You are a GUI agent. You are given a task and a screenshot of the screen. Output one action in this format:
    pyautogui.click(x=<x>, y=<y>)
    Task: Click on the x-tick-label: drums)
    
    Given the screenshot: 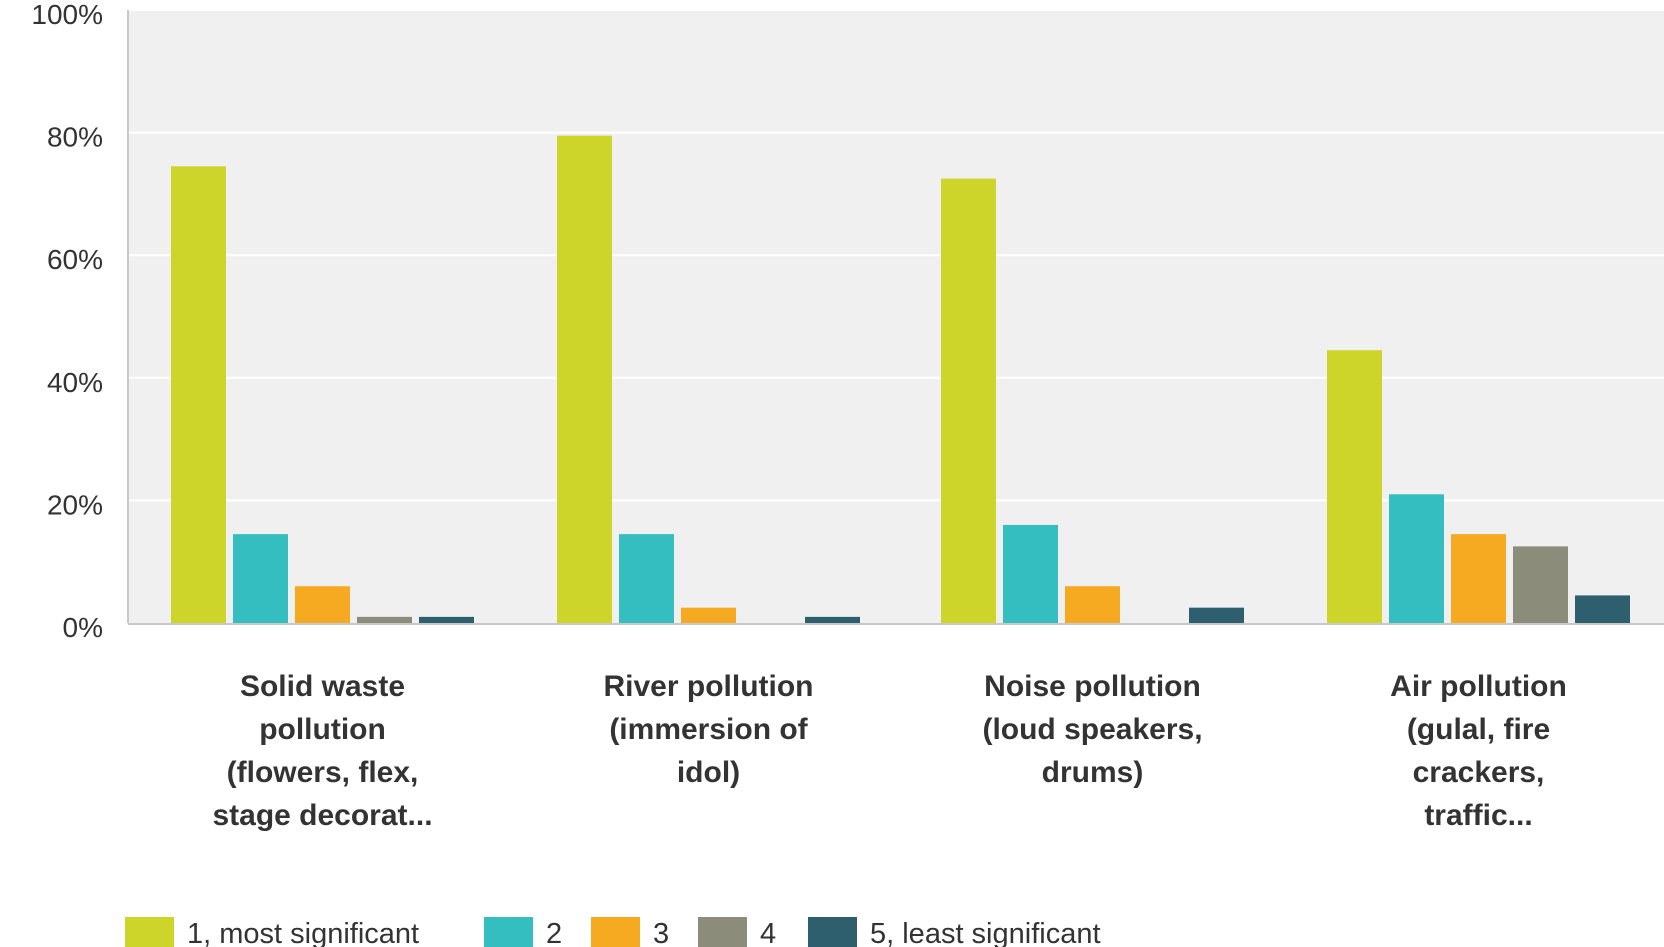 What is the action you would take?
    pyautogui.click(x=1093, y=772)
    